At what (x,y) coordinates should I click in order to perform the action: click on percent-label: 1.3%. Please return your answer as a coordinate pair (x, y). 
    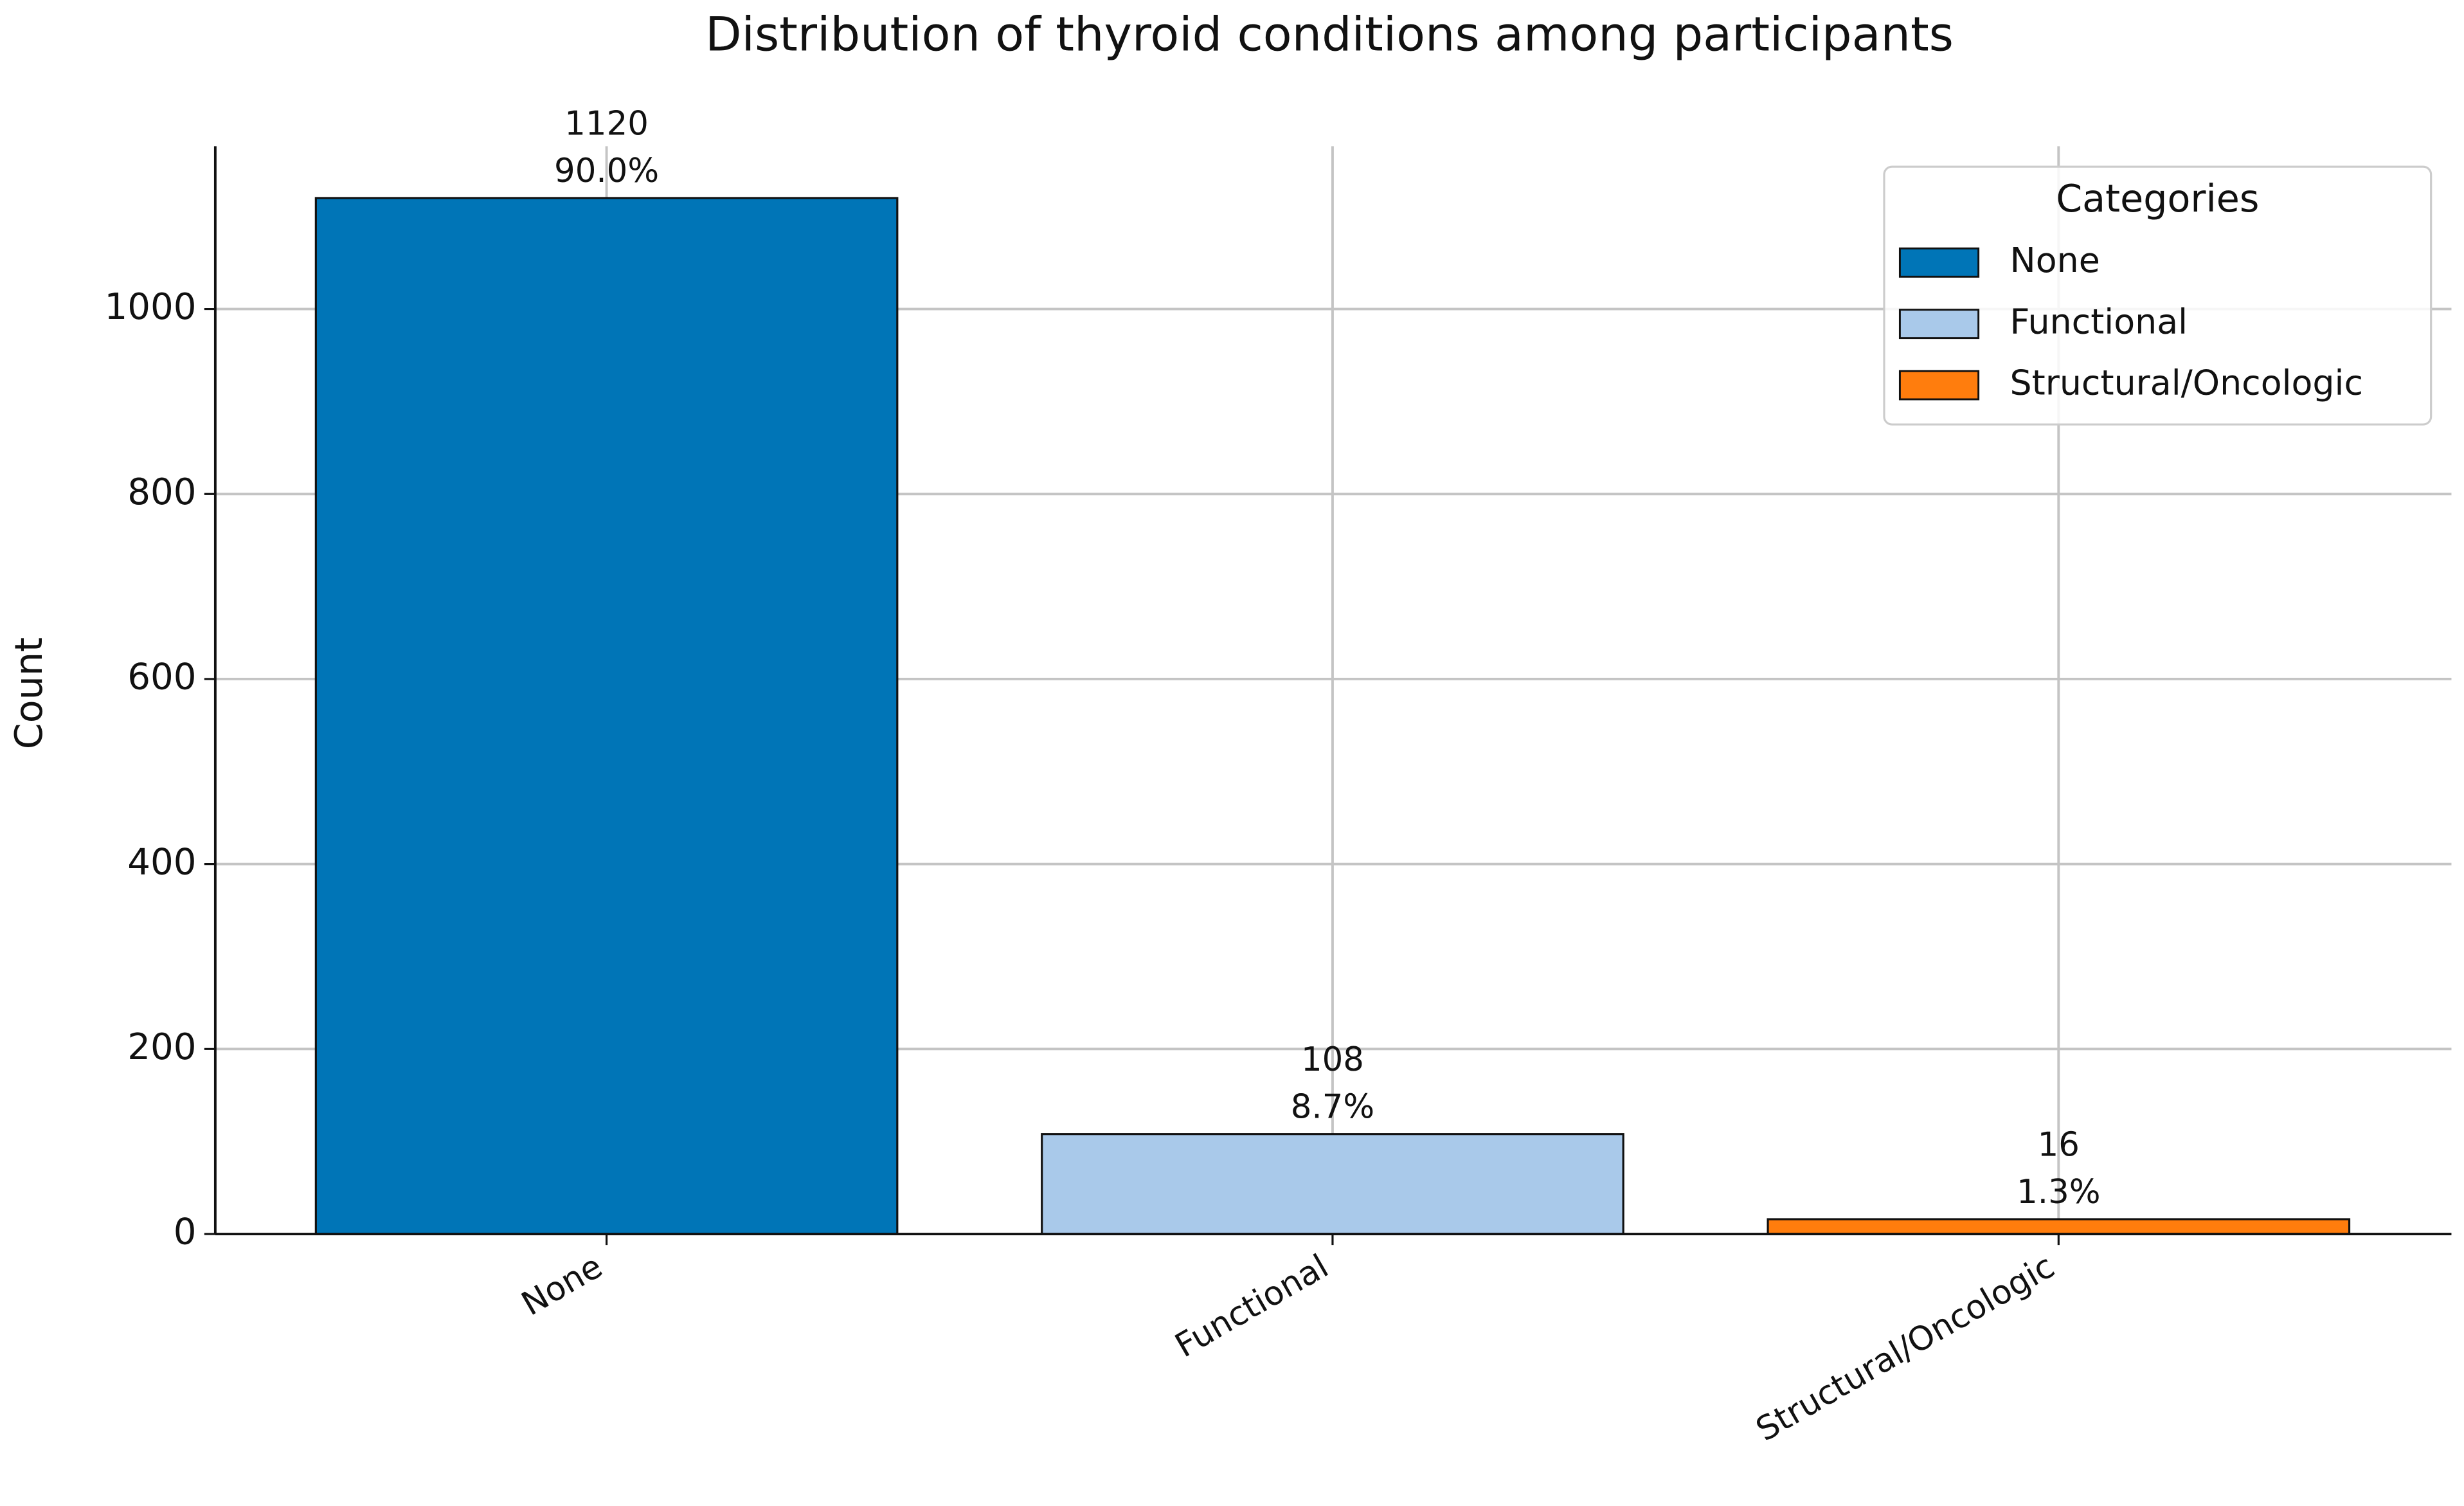
    Looking at the image, I should click on (2058, 1192).